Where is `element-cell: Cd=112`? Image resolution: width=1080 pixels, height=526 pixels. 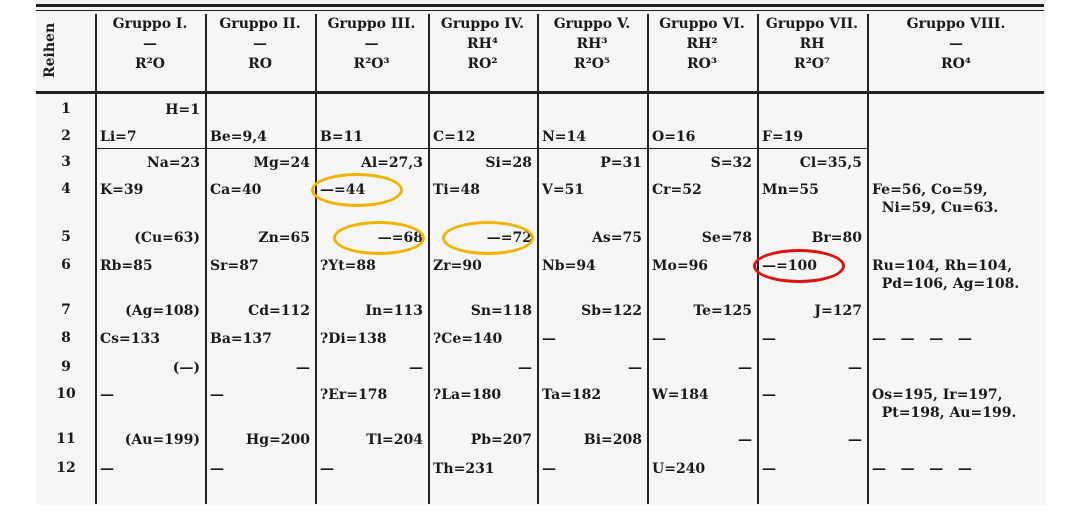
element-cell: Cd=112 is located at coordinates (279, 311).